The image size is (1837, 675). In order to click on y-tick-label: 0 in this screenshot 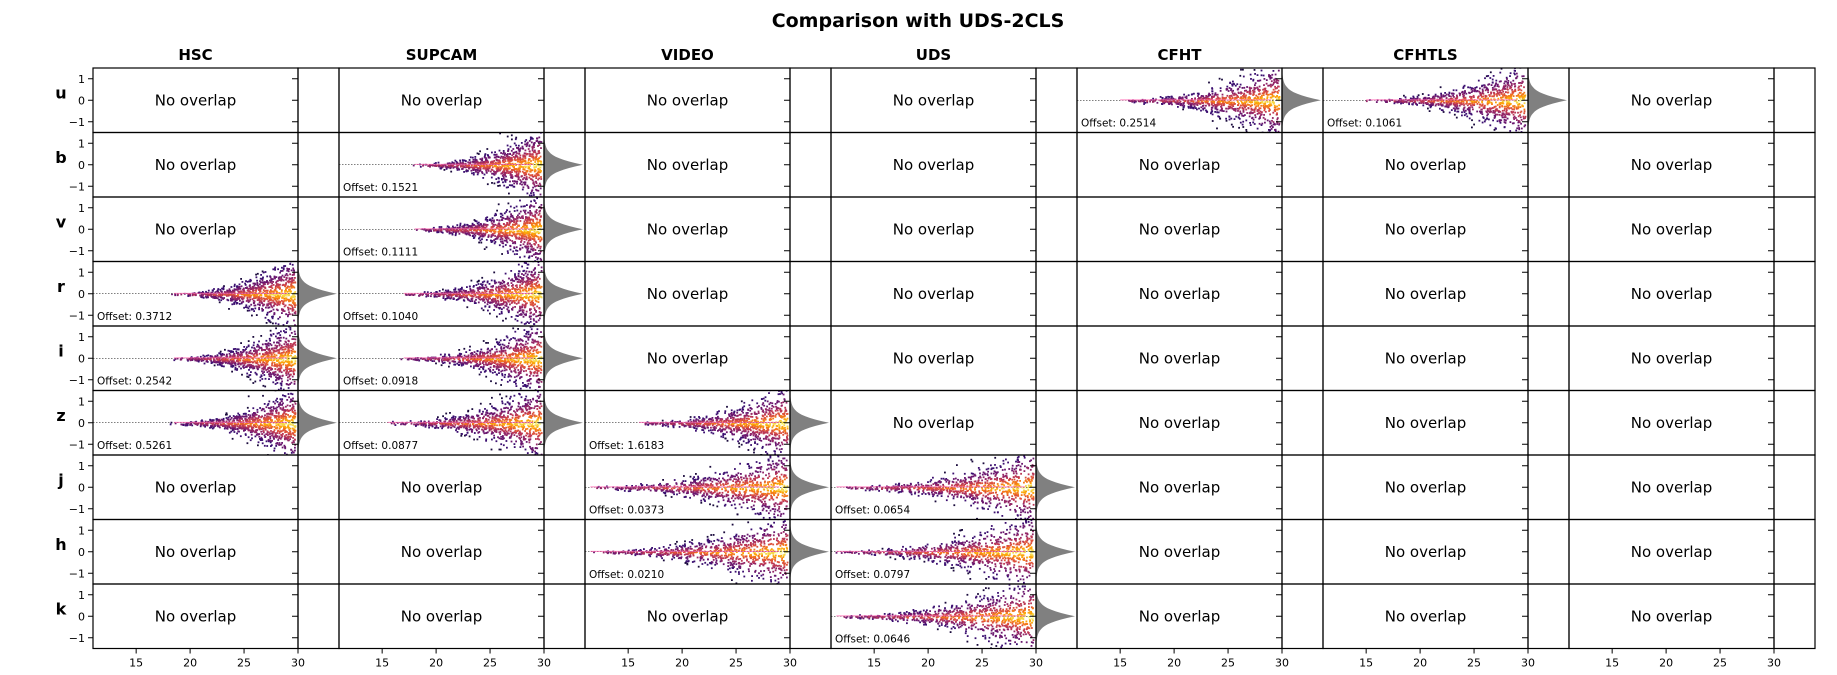, I will do `click(81, 229)`.